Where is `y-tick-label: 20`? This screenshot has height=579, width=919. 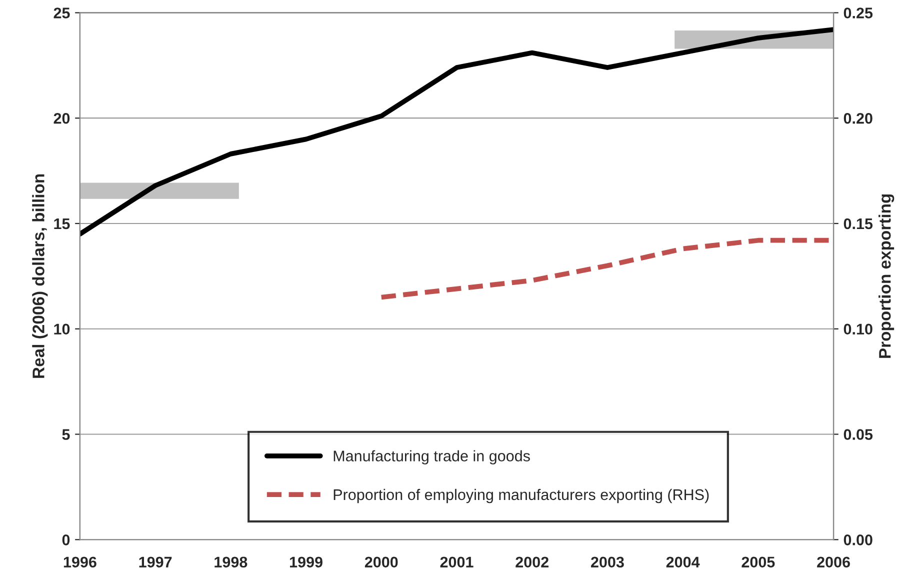
y-tick-label: 20 is located at coordinates (62, 118).